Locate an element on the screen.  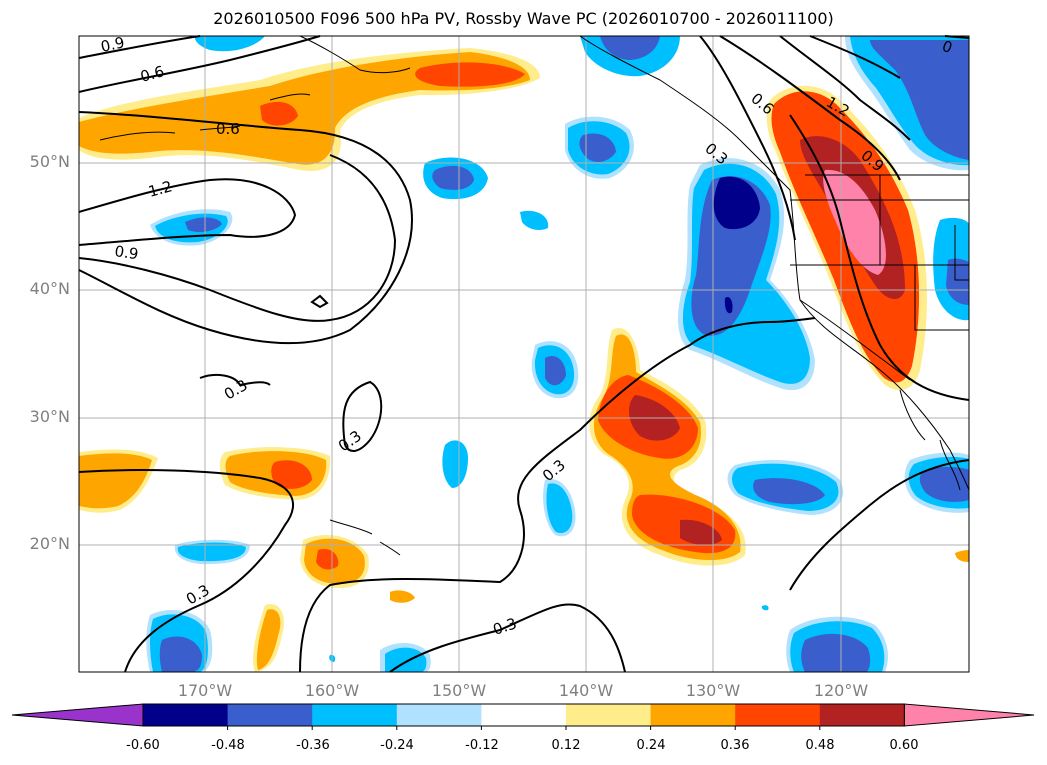
lon-label: 160°W is located at coordinates (332, 690).